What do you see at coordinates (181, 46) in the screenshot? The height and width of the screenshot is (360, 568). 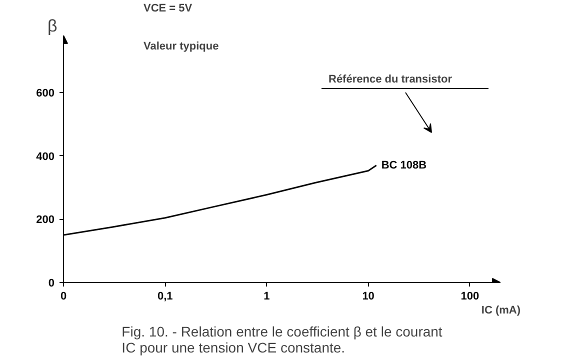 I see `annotation: Valeur typique` at bounding box center [181, 46].